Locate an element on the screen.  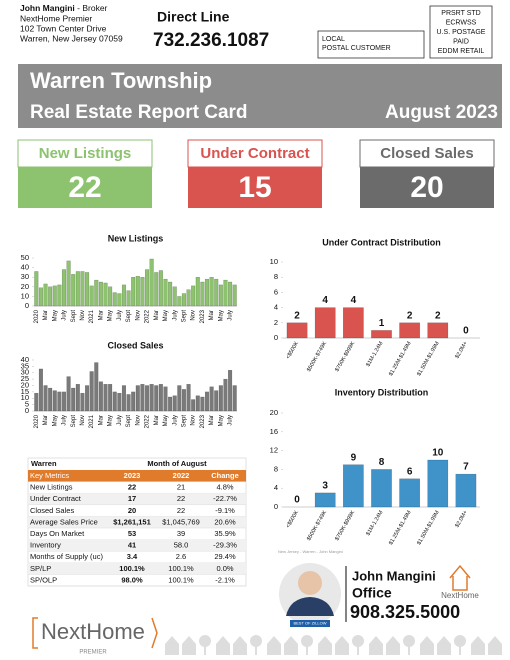
table-cell: 22 is located at coordinates (181, 510).